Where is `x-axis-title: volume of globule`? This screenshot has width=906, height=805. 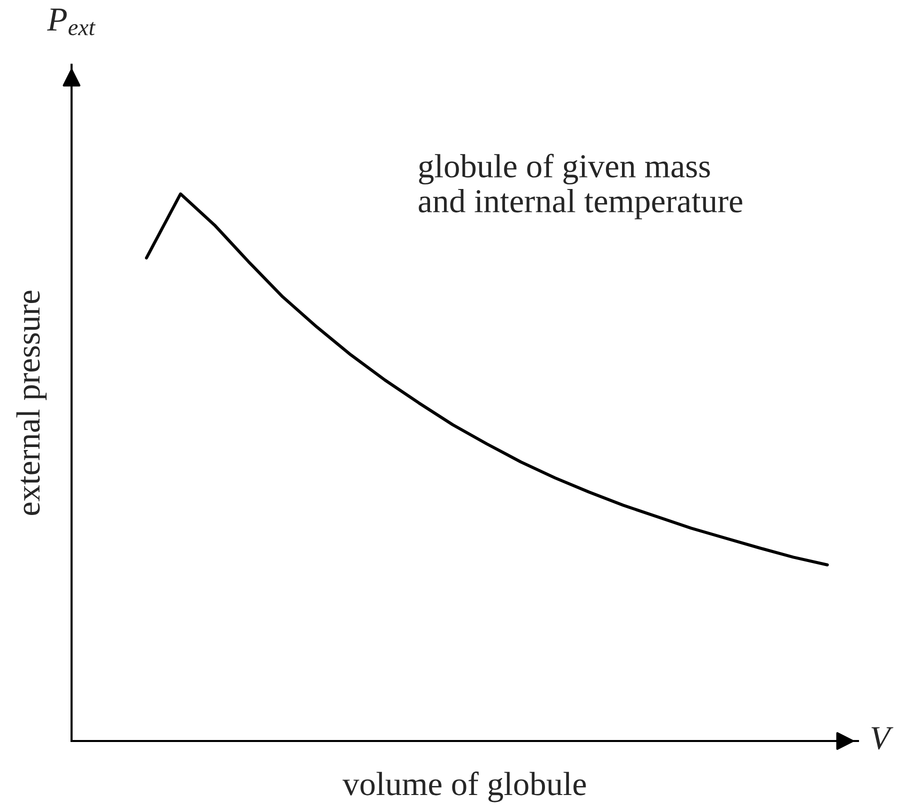
x-axis-title: volume of globule is located at coordinates (464, 787).